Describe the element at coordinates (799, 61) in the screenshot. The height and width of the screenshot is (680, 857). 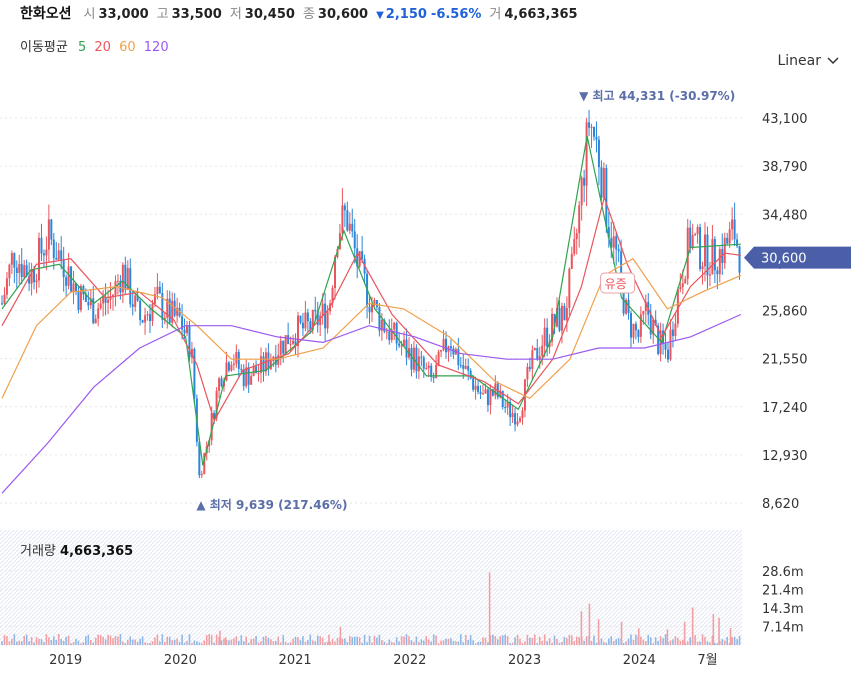
I see `scale-toggle-label: Linear` at that location.